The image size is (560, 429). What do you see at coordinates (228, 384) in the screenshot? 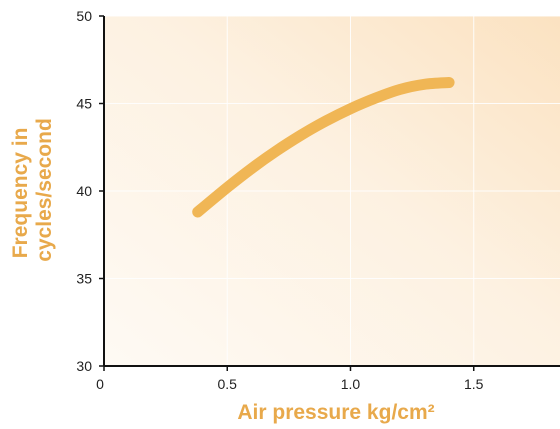
I see `x-tick-label: 0.5` at bounding box center [228, 384].